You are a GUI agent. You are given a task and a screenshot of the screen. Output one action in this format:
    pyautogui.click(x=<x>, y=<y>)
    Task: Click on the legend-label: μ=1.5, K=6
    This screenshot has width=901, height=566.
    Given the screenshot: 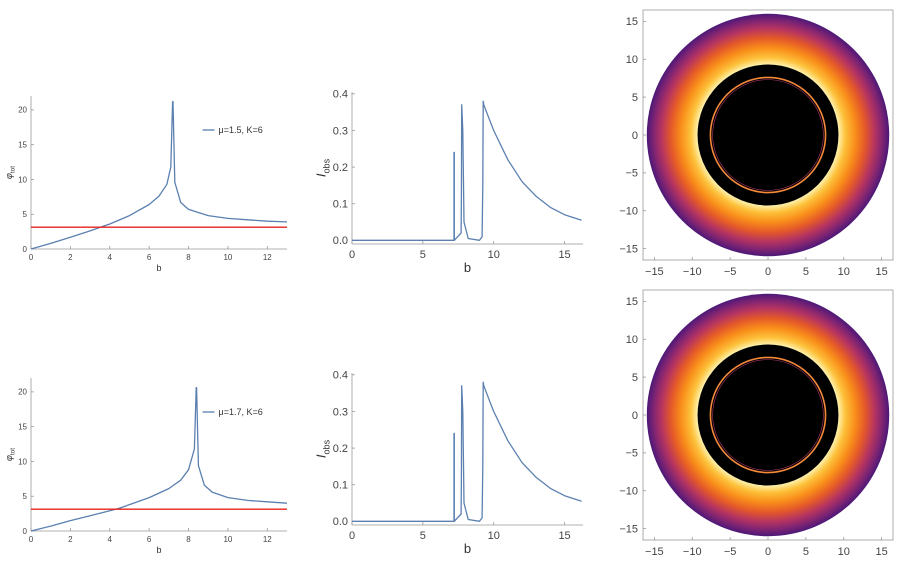 What is the action you would take?
    pyautogui.click(x=241, y=130)
    